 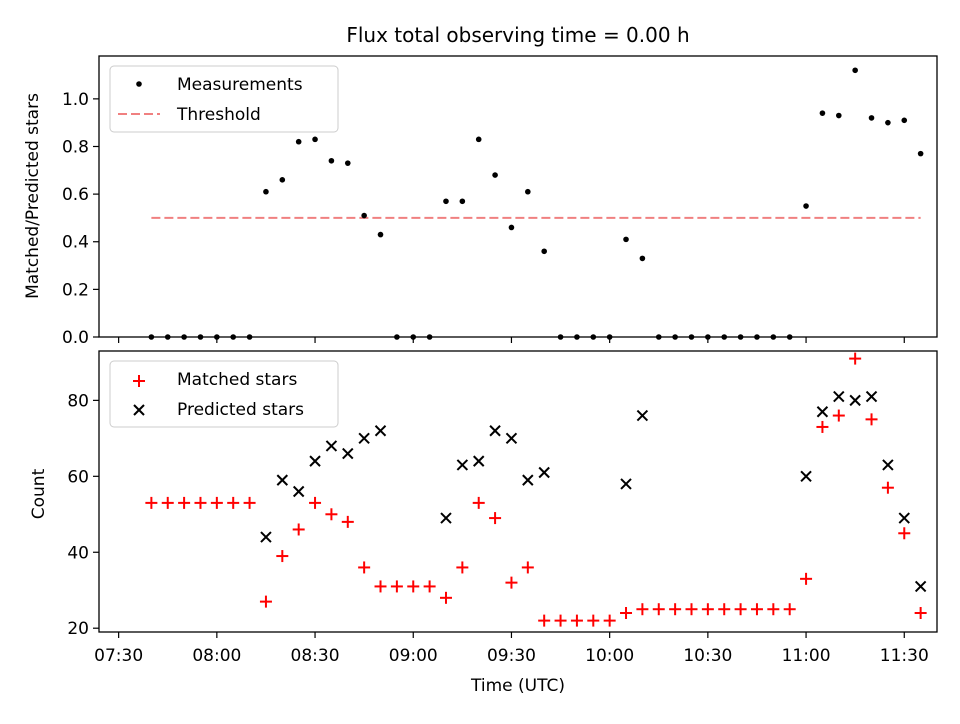 I want to click on legend-matched-label: Matched stars, so click(x=237, y=380).